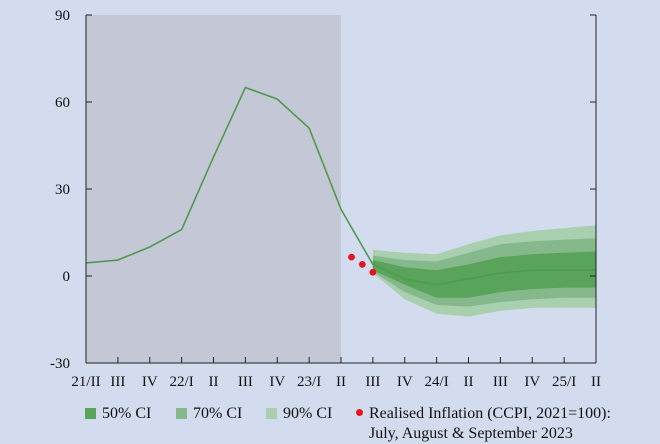 The image size is (660, 444). Describe the element at coordinates (127, 413) in the screenshot. I see `legend-label-ci50: 50% CI` at that location.